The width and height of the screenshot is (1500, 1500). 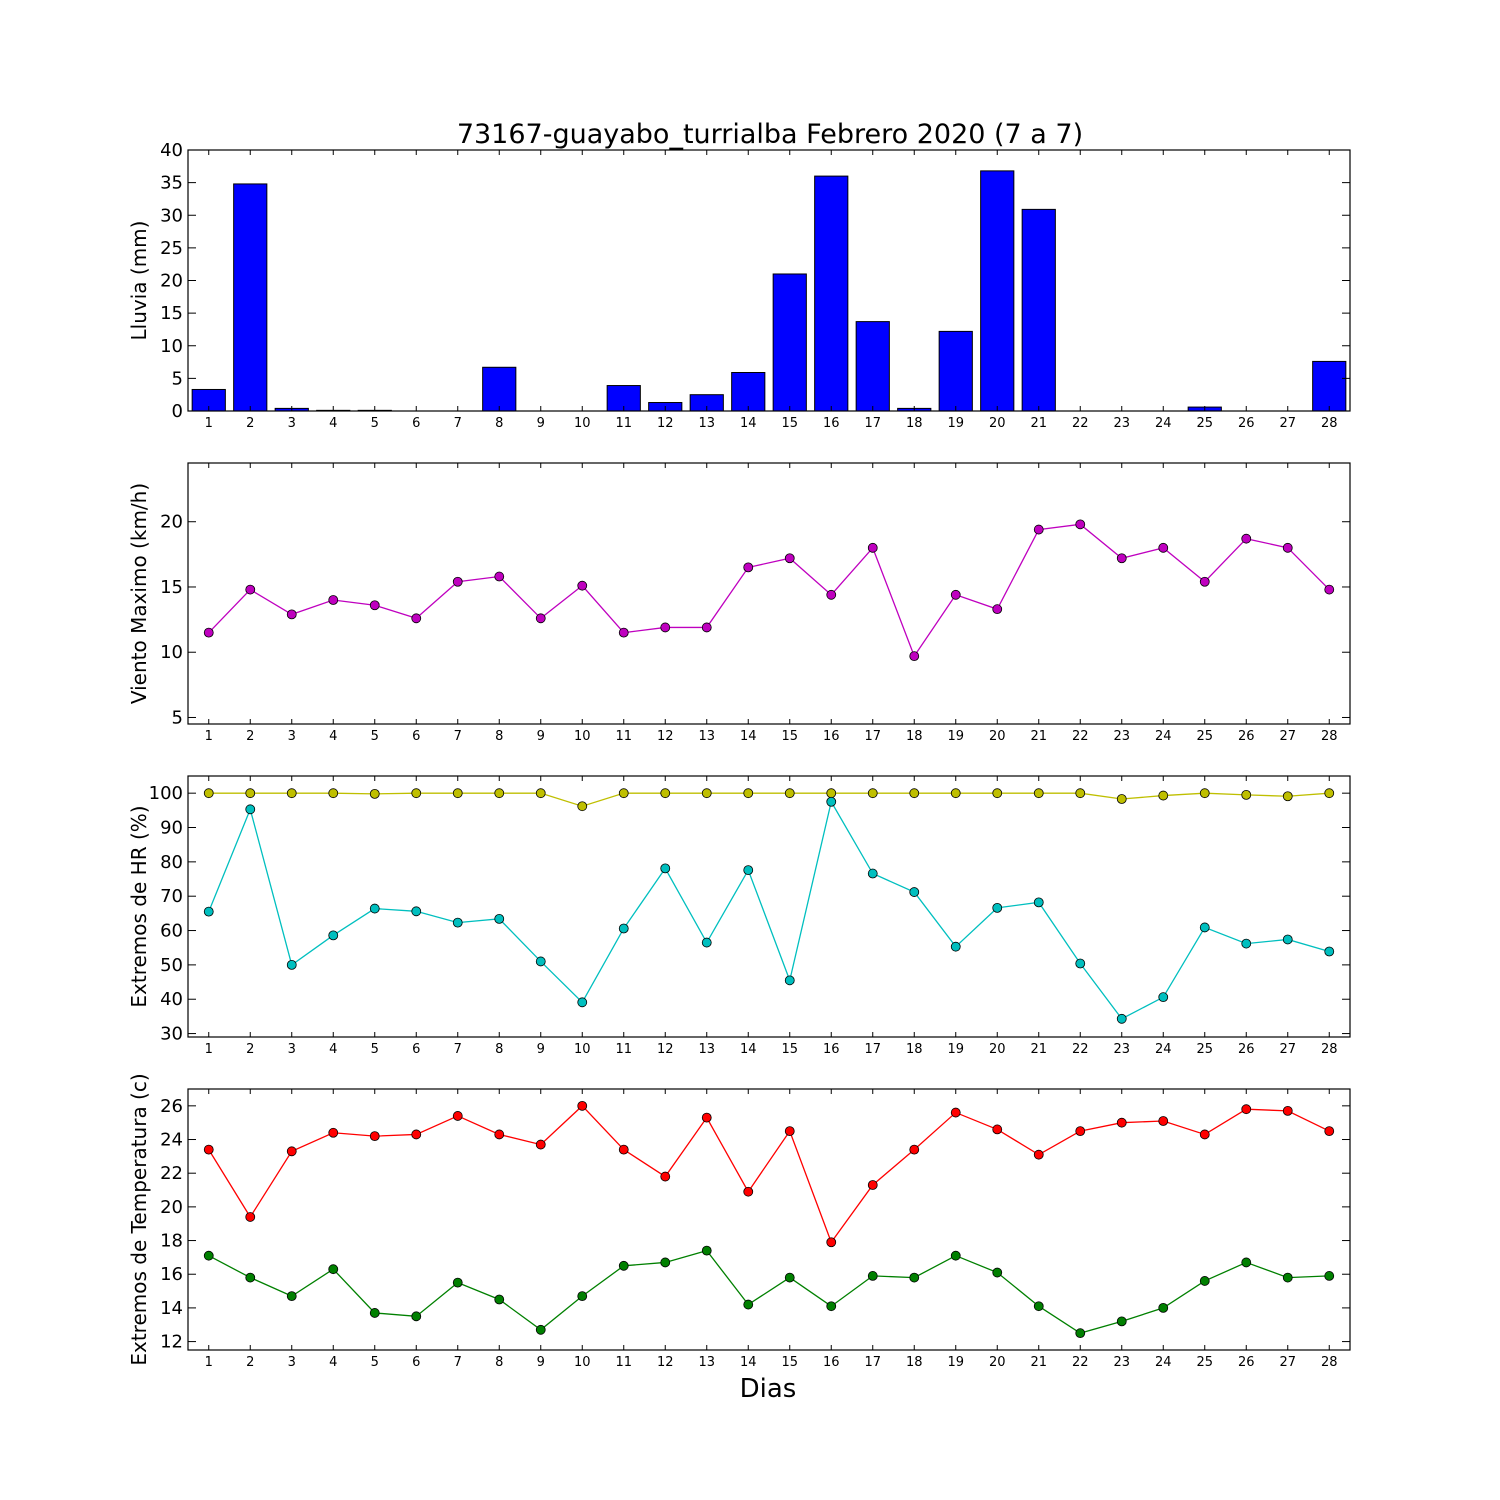 I want to click on humidity-series-2-line, so click(x=769, y=910).